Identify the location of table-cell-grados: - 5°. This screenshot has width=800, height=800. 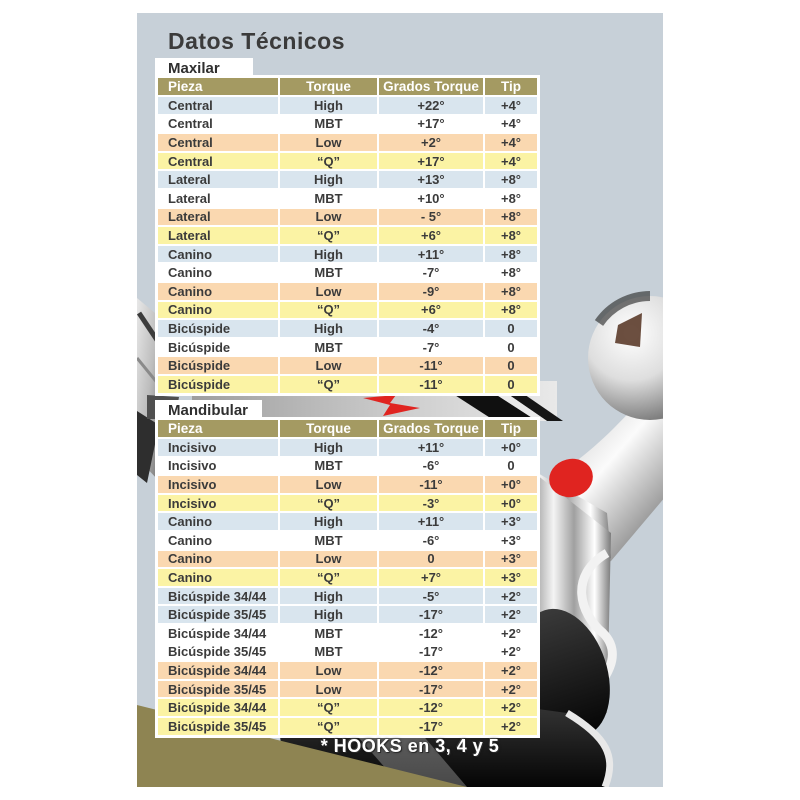
(431, 217).